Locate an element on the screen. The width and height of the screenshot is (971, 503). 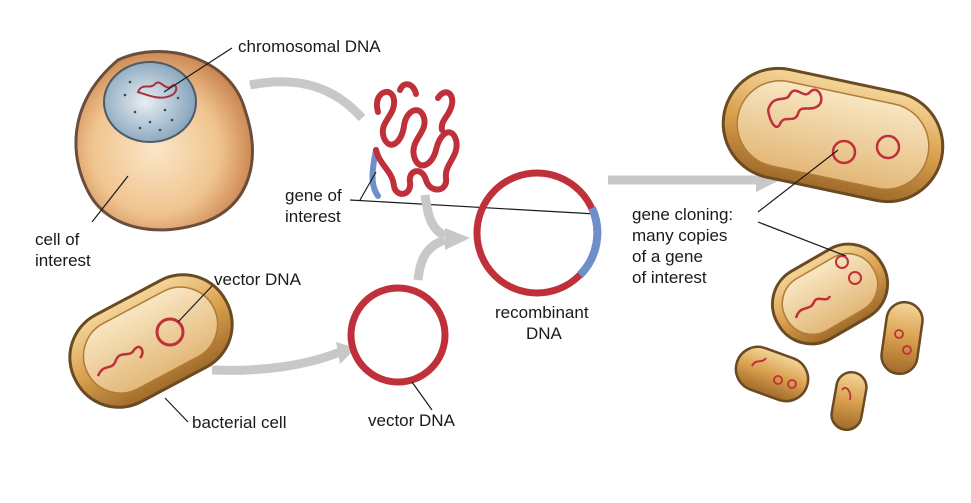
label-cloning-1: gene cloning: is located at coordinates (682, 214).